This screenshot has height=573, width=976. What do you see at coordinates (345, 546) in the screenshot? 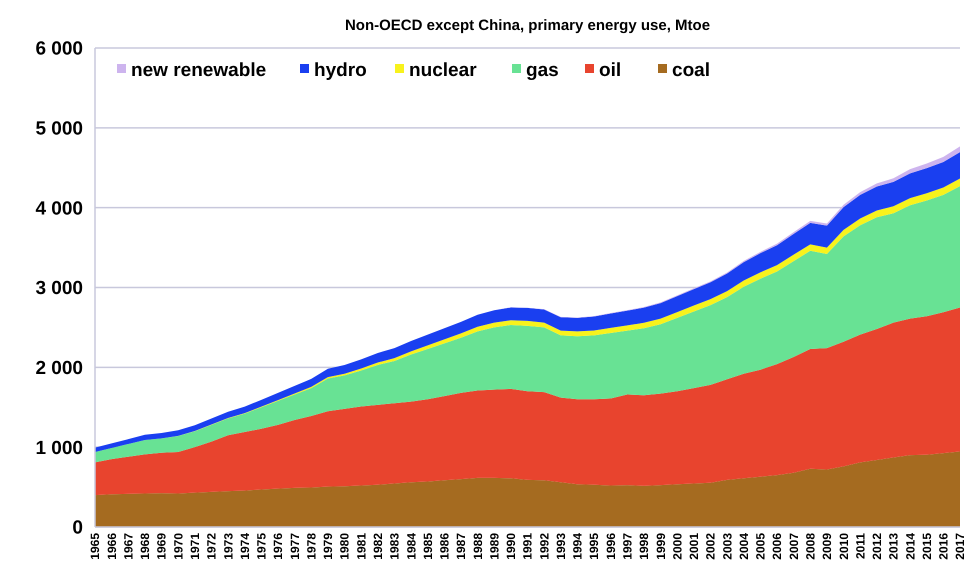
I see `x-tick-label: 1980` at bounding box center [345, 546].